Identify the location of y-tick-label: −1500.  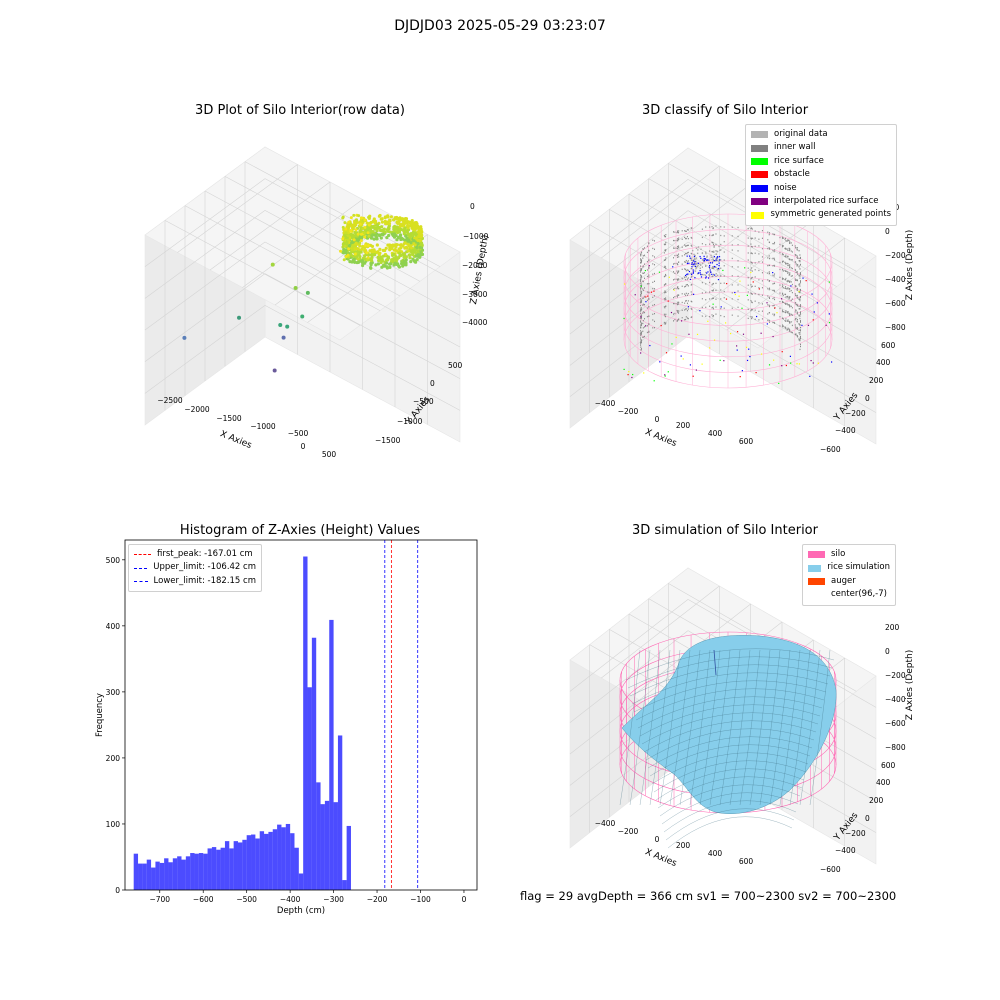
(388, 440).